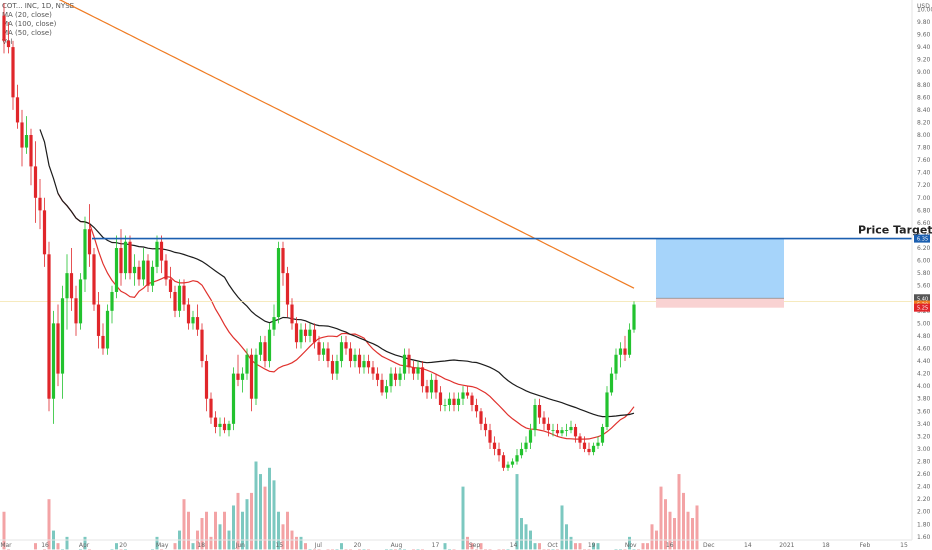 This screenshot has width=932, height=550. Describe the element at coordinates (720, 268) in the screenshot. I see `reward-zone` at that location.